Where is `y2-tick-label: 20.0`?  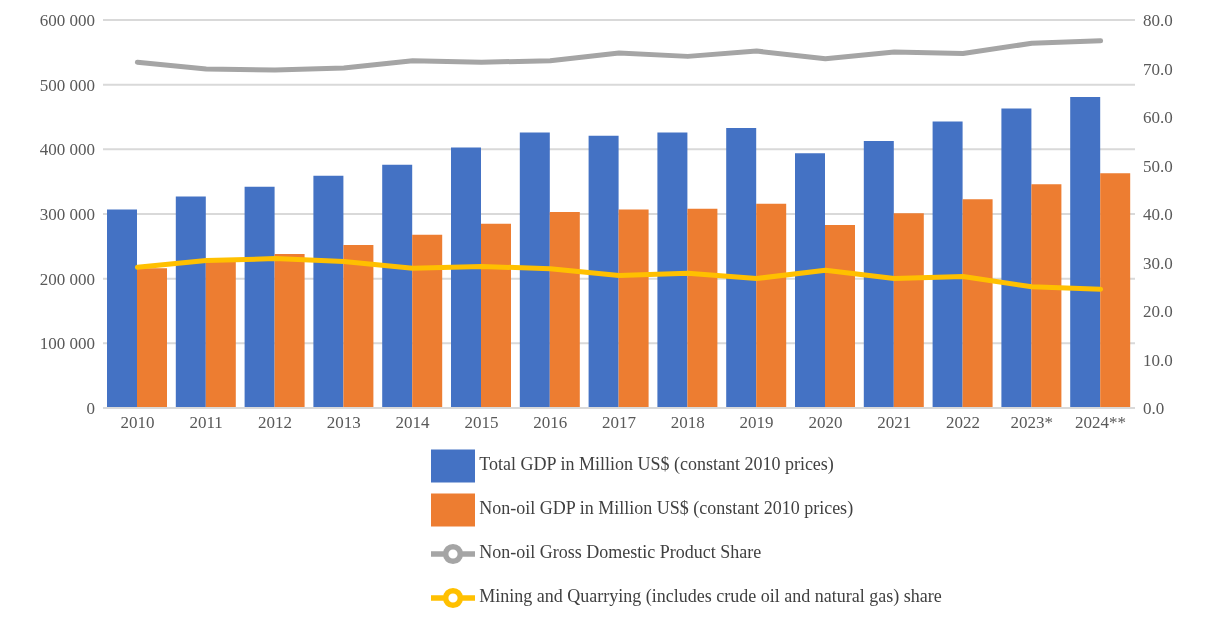 y2-tick-label: 20.0 is located at coordinates (1158, 312).